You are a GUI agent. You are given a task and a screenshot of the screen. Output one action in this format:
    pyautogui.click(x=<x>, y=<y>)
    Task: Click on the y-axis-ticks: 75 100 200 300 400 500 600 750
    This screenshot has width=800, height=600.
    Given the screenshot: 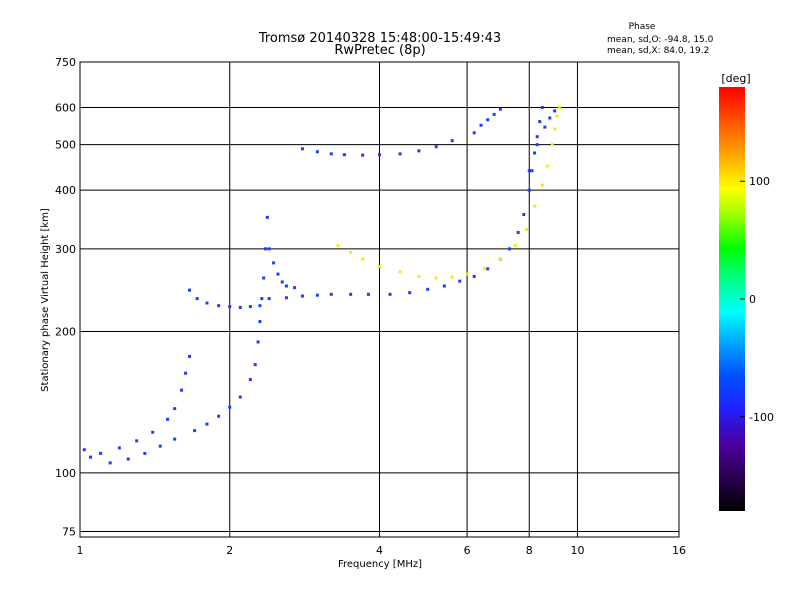 What is the action you would take?
    pyautogui.click(x=65, y=297)
    